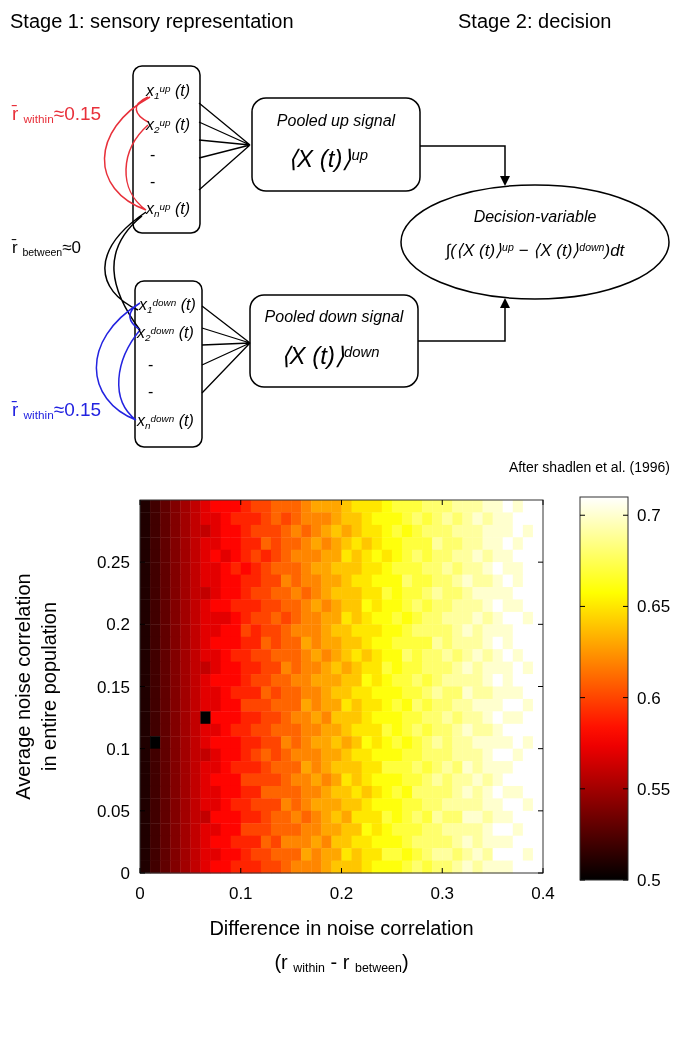 The image size is (688, 1055). What do you see at coordinates (649, 698) in the screenshot?
I see `color-bar-label: 0.6` at bounding box center [649, 698].